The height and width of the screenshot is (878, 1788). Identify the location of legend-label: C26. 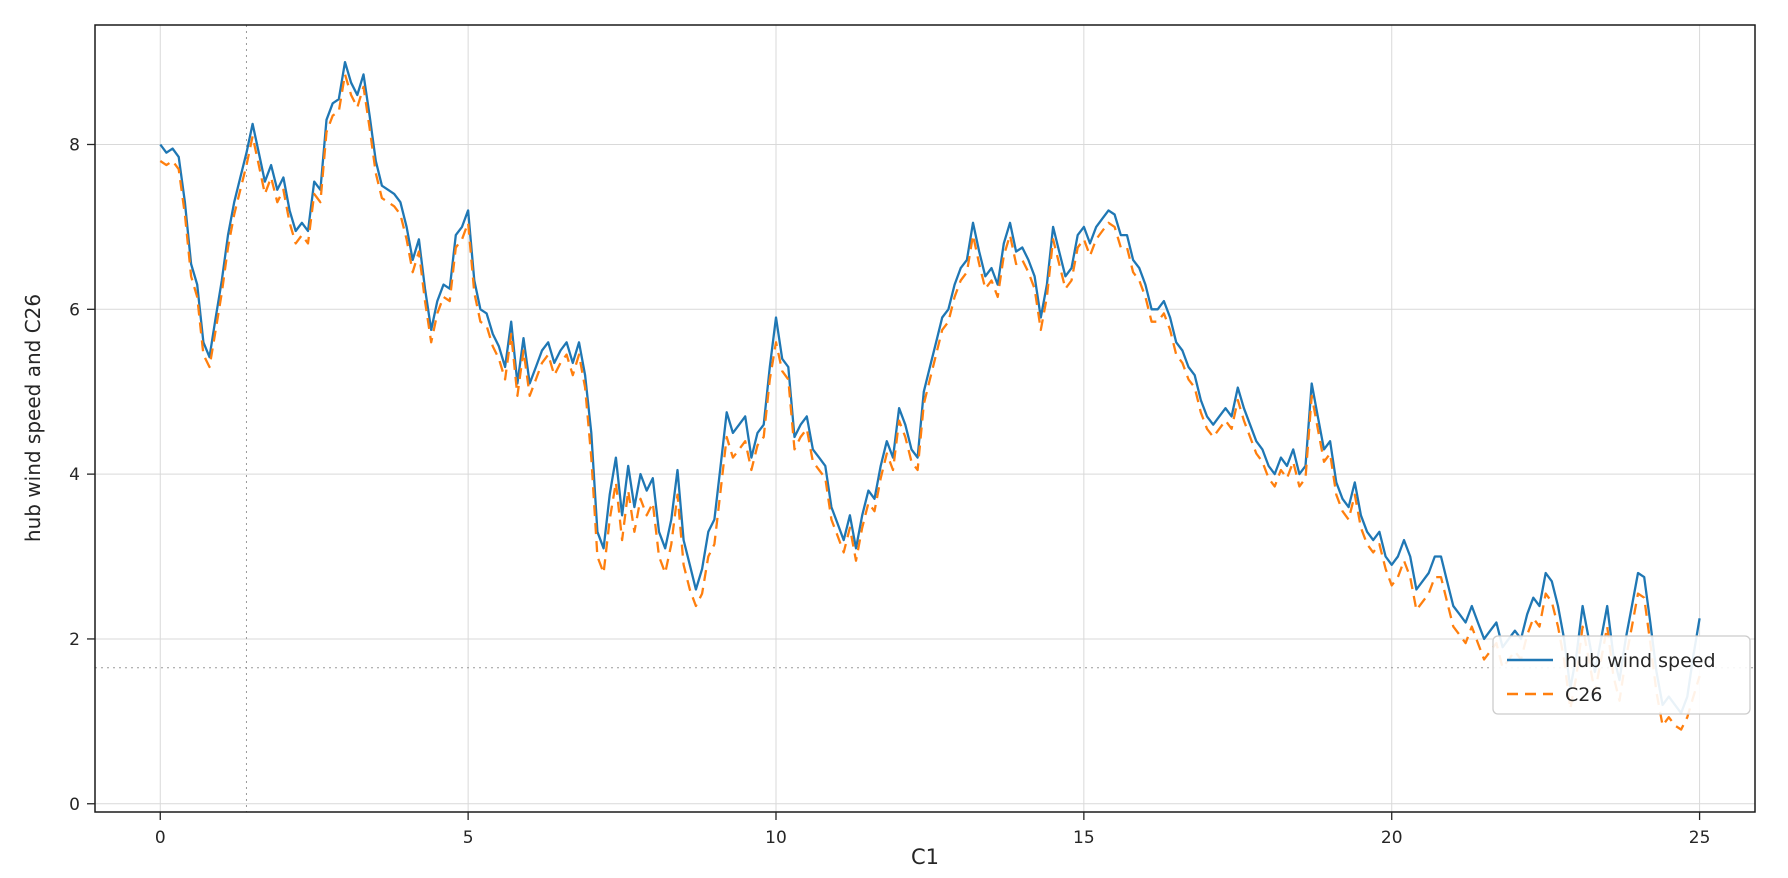
(1583, 695).